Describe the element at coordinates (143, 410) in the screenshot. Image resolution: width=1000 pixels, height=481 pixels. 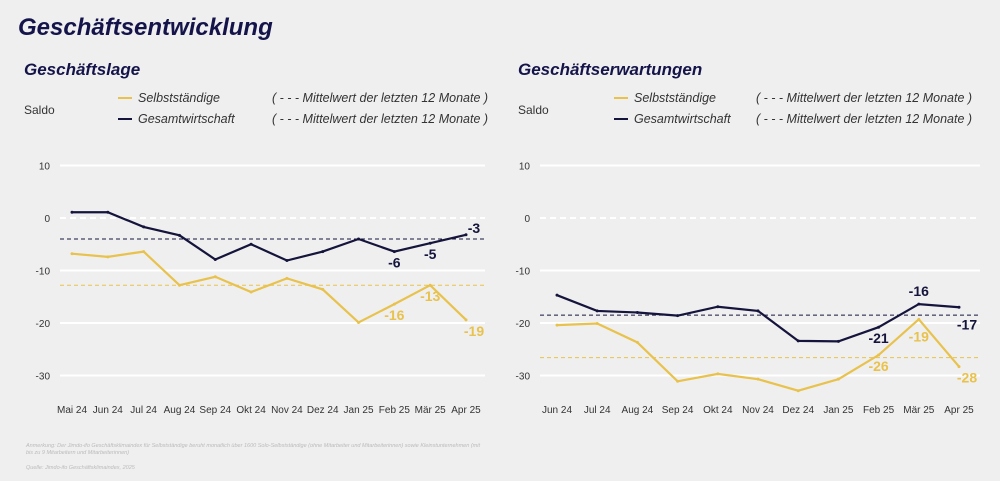
I see `x-tick-label: Jul 24` at that location.